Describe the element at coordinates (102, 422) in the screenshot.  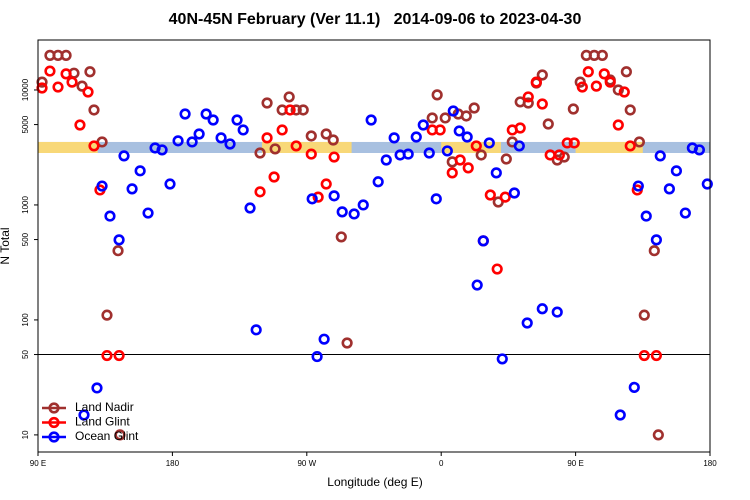
I see `legend-label: Land Glint` at that location.